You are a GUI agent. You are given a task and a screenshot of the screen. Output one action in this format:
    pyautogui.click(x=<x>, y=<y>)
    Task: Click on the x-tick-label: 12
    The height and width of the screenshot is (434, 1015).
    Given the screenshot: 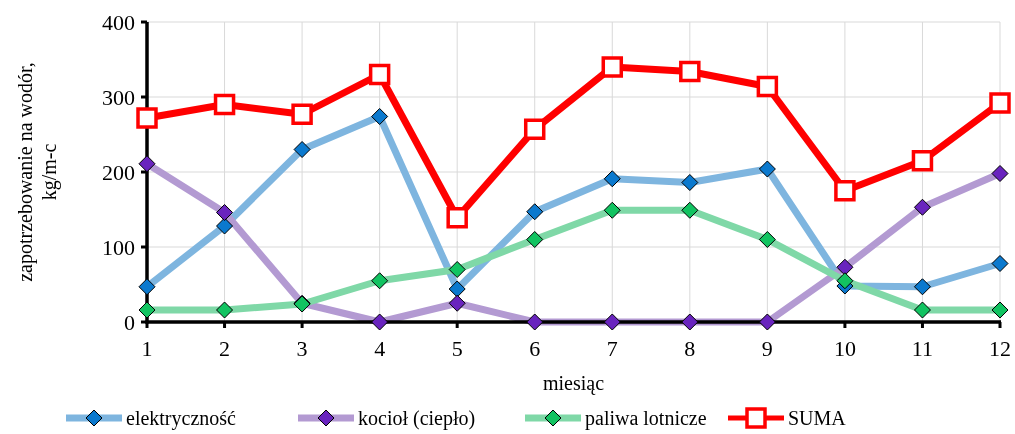 What is the action you would take?
    pyautogui.click(x=1000, y=348)
    